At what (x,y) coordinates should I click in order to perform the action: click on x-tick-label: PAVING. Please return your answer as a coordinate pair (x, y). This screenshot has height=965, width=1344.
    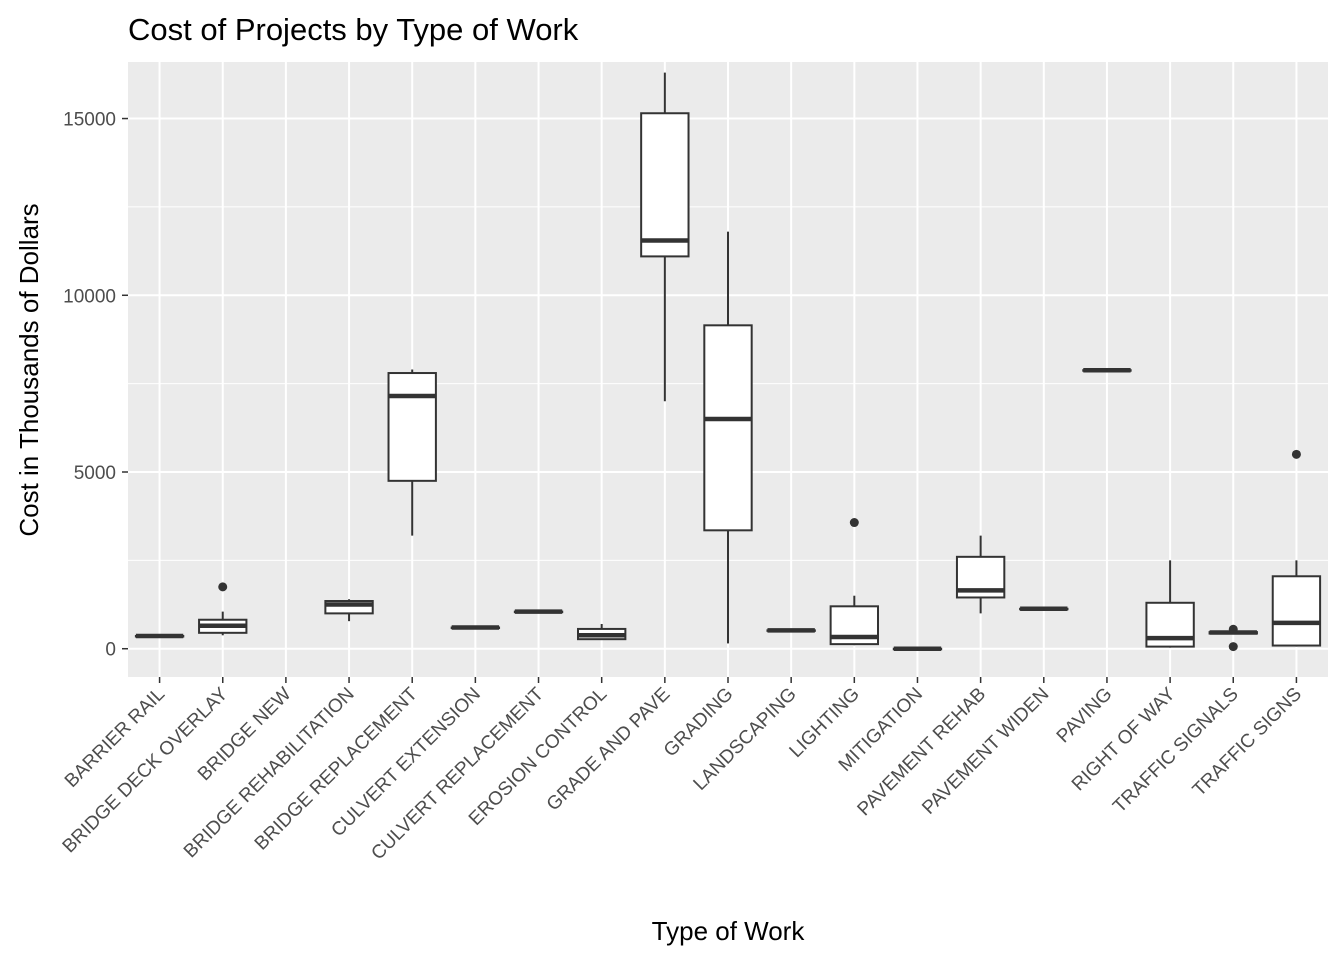
    Looking at the image, I should click on (1085, 716).